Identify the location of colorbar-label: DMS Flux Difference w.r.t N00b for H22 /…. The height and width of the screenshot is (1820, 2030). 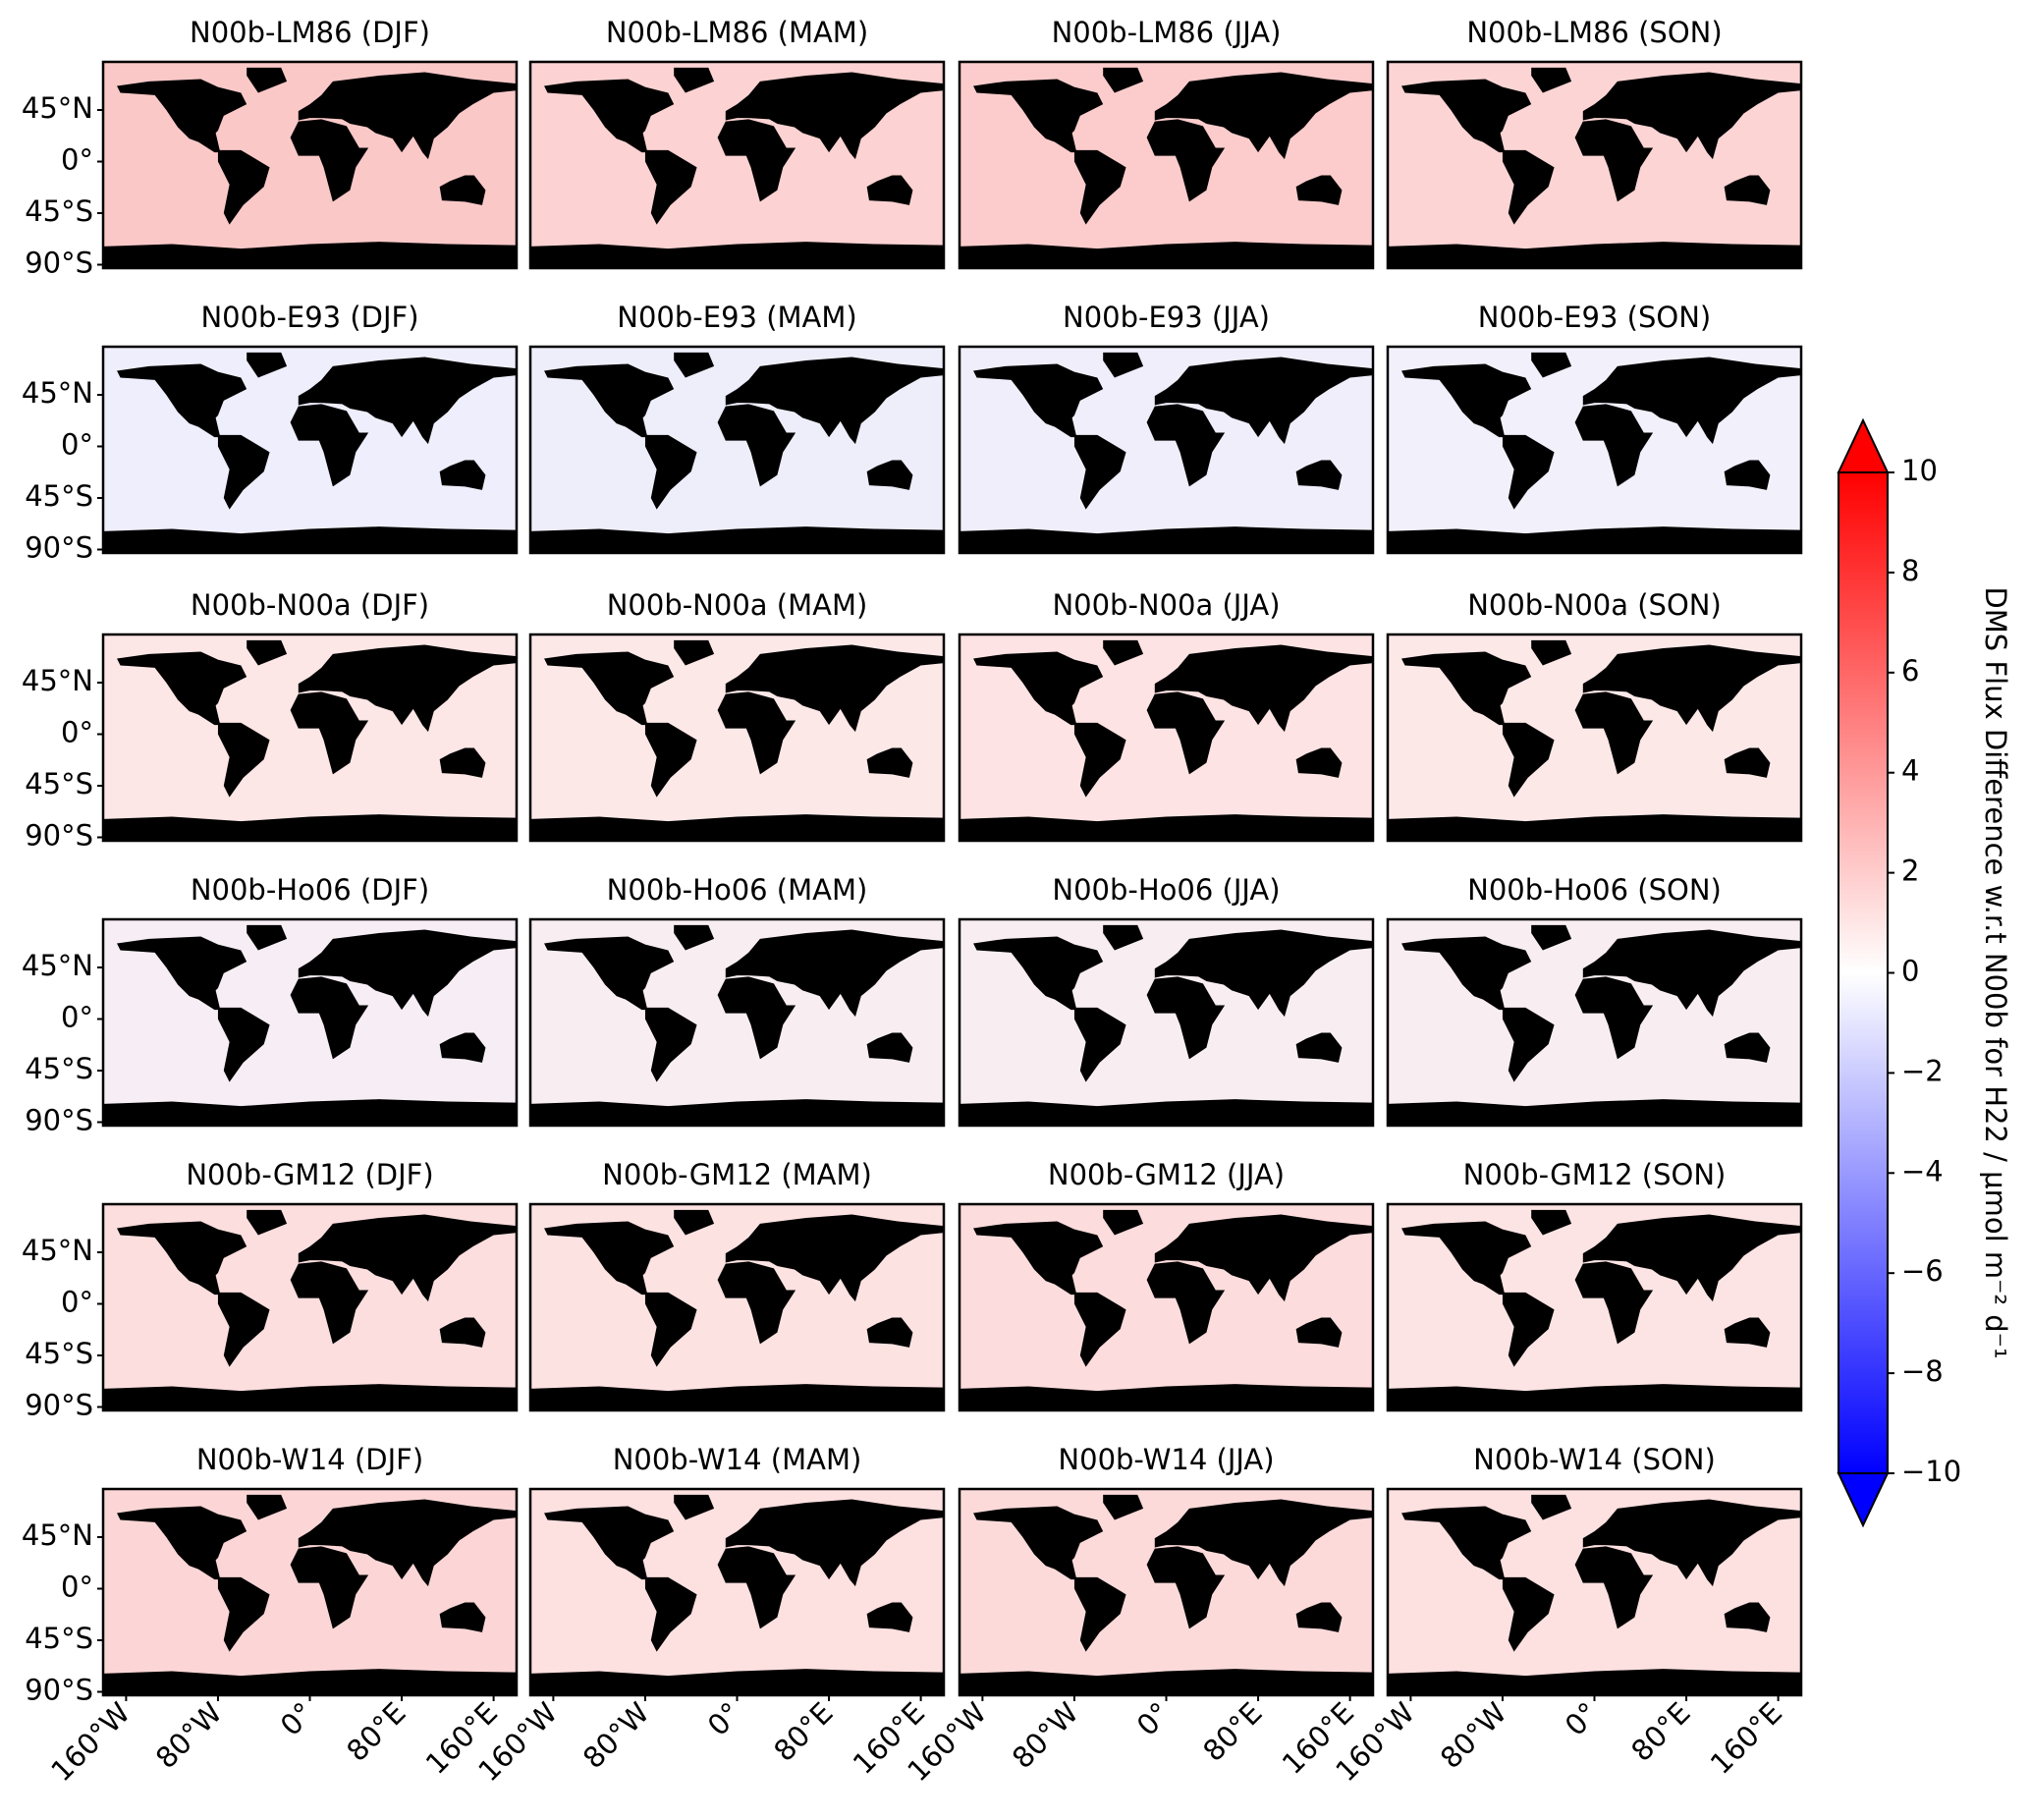
(1995, 972).